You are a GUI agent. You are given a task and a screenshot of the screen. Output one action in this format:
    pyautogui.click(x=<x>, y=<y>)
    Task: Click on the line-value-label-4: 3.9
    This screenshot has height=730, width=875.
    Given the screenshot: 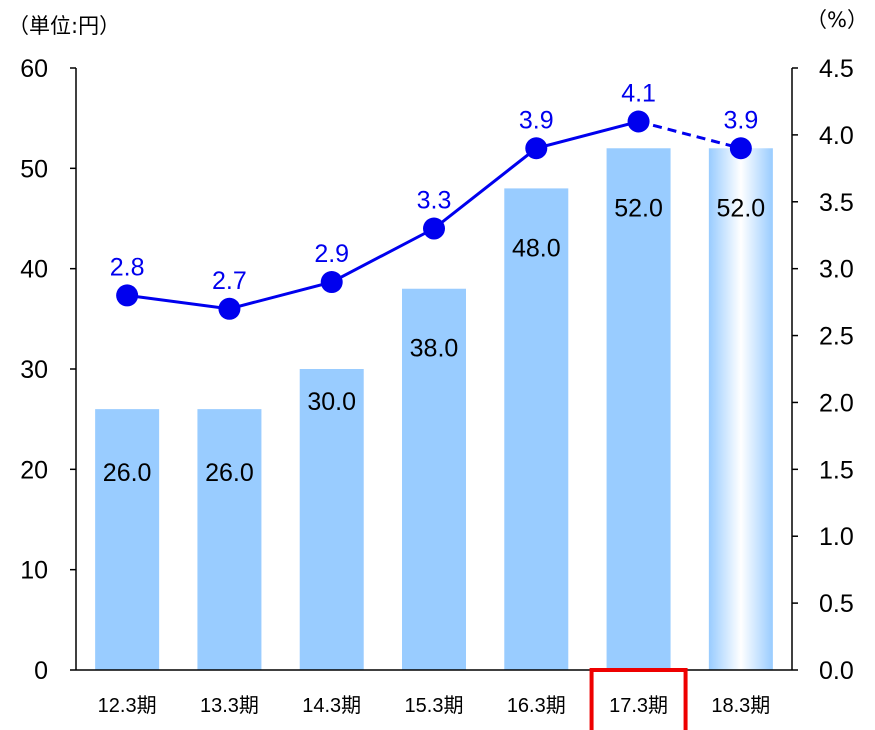 What is the action you would take?
    pyautogui.click(x=536, y=120)
    